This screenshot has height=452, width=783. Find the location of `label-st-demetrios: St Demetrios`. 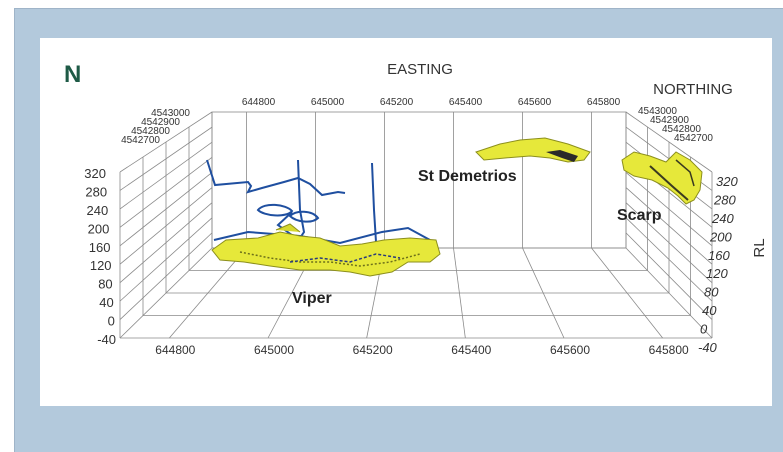

label-st-demetrios: St Demetrios is located at coordinates (467, 176).